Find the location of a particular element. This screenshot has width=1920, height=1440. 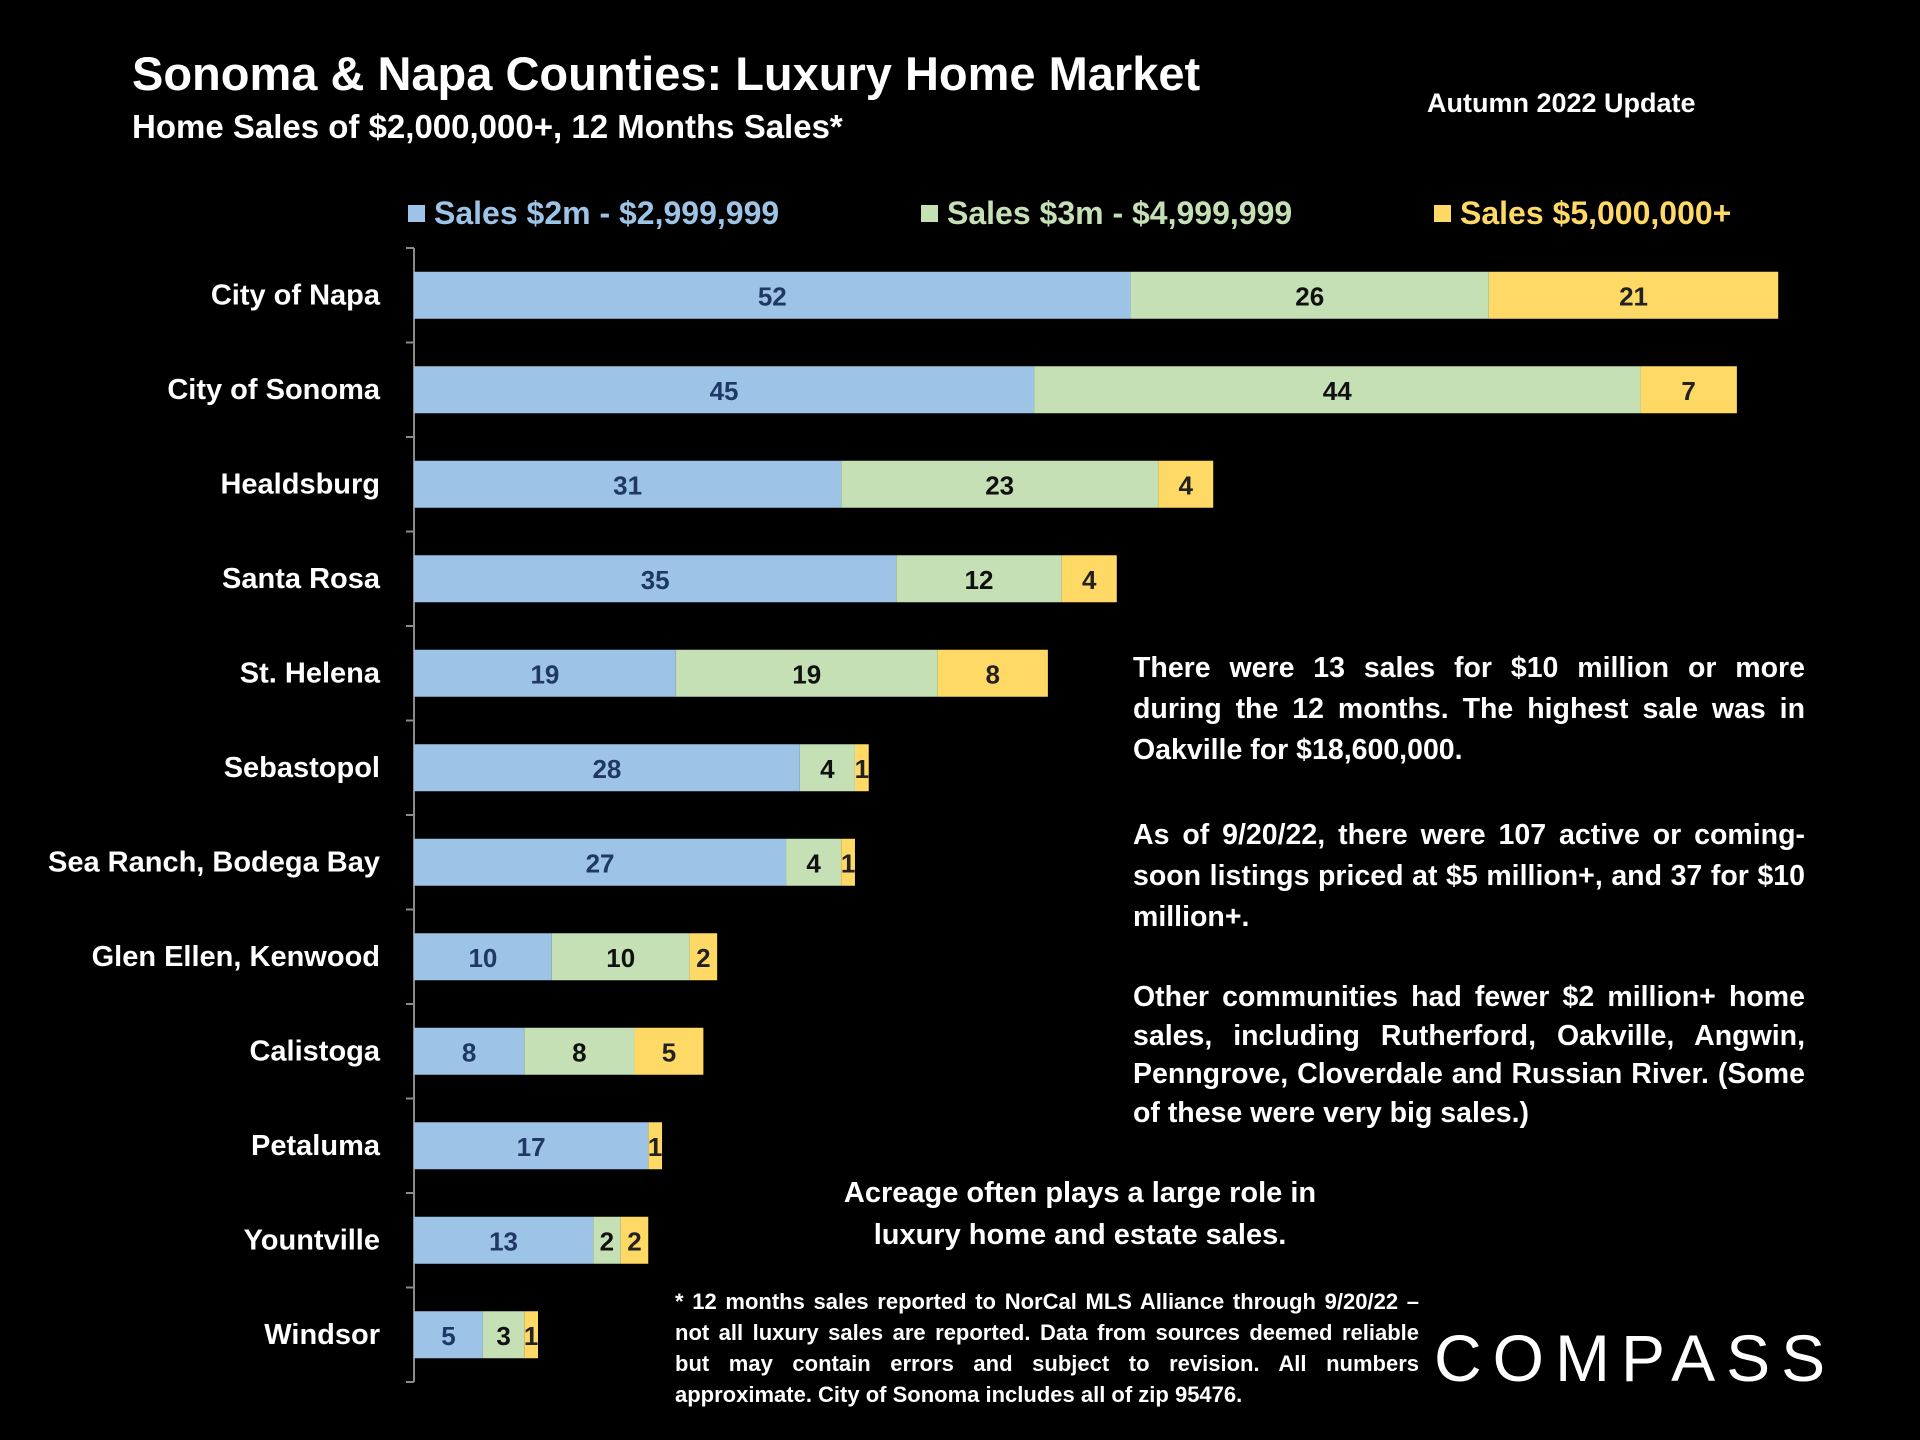

data-label-series-3: 7 is located at coordinates (1688, 391).